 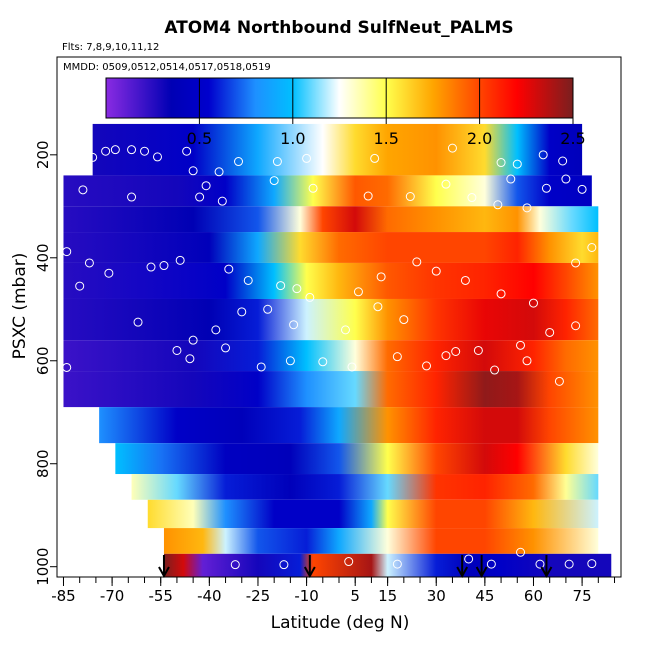 What do you see at coordinates (209, 596) in the screenshot?
I see `x-tick-label: -40` at bounding box center [209, 596].